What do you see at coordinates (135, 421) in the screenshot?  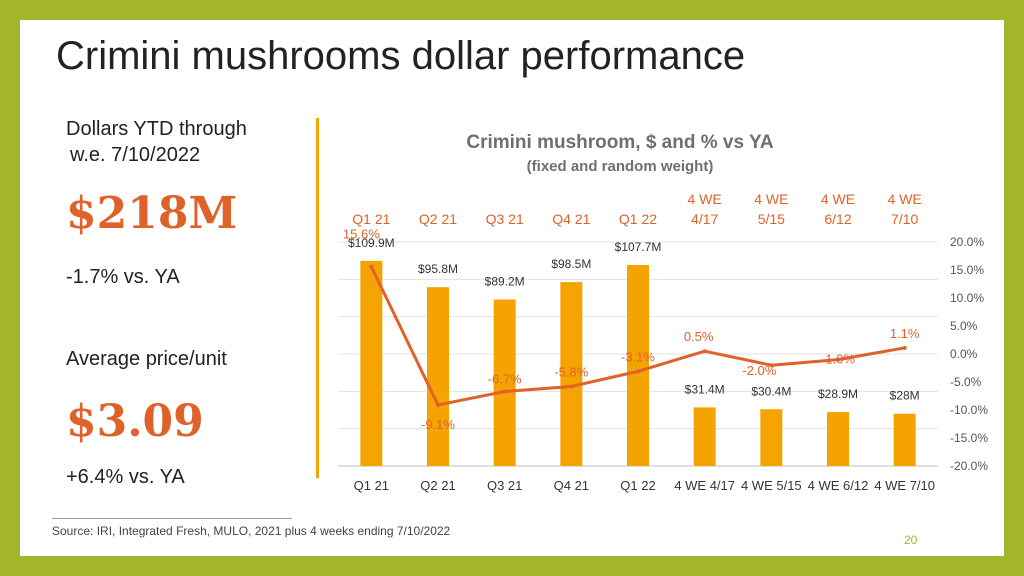 I see `avg-price-value: $3.09` at bounding box center [135, 421].